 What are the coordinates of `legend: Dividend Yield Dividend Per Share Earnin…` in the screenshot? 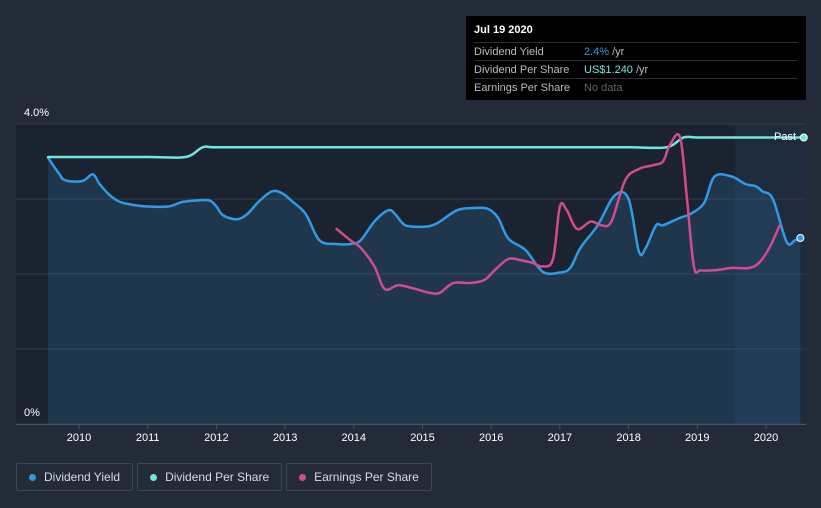 It's located at (224, 477).